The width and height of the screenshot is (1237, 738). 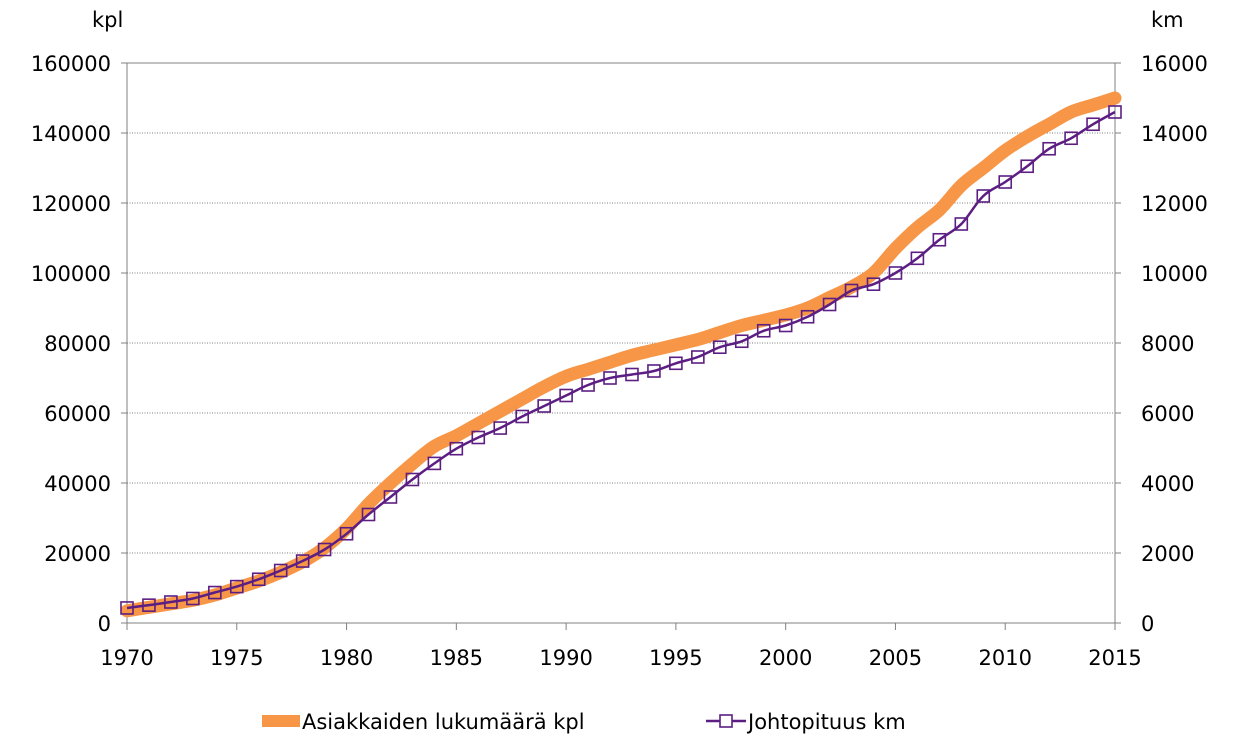 I want to click on x-tick-label: 1975, so click(x=236, y=658).